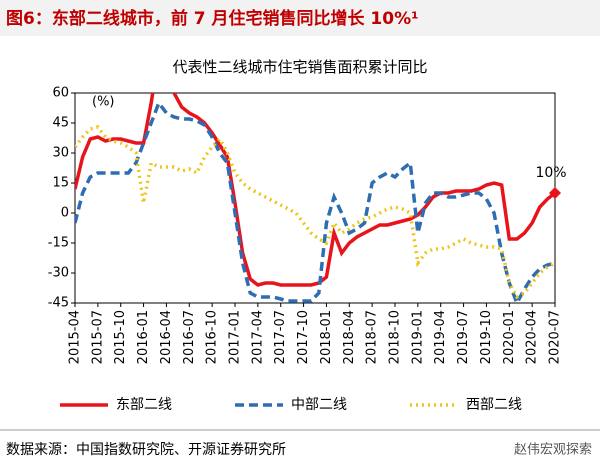  I want to click on x-tick-label: 2018-10, so click(395, 337).